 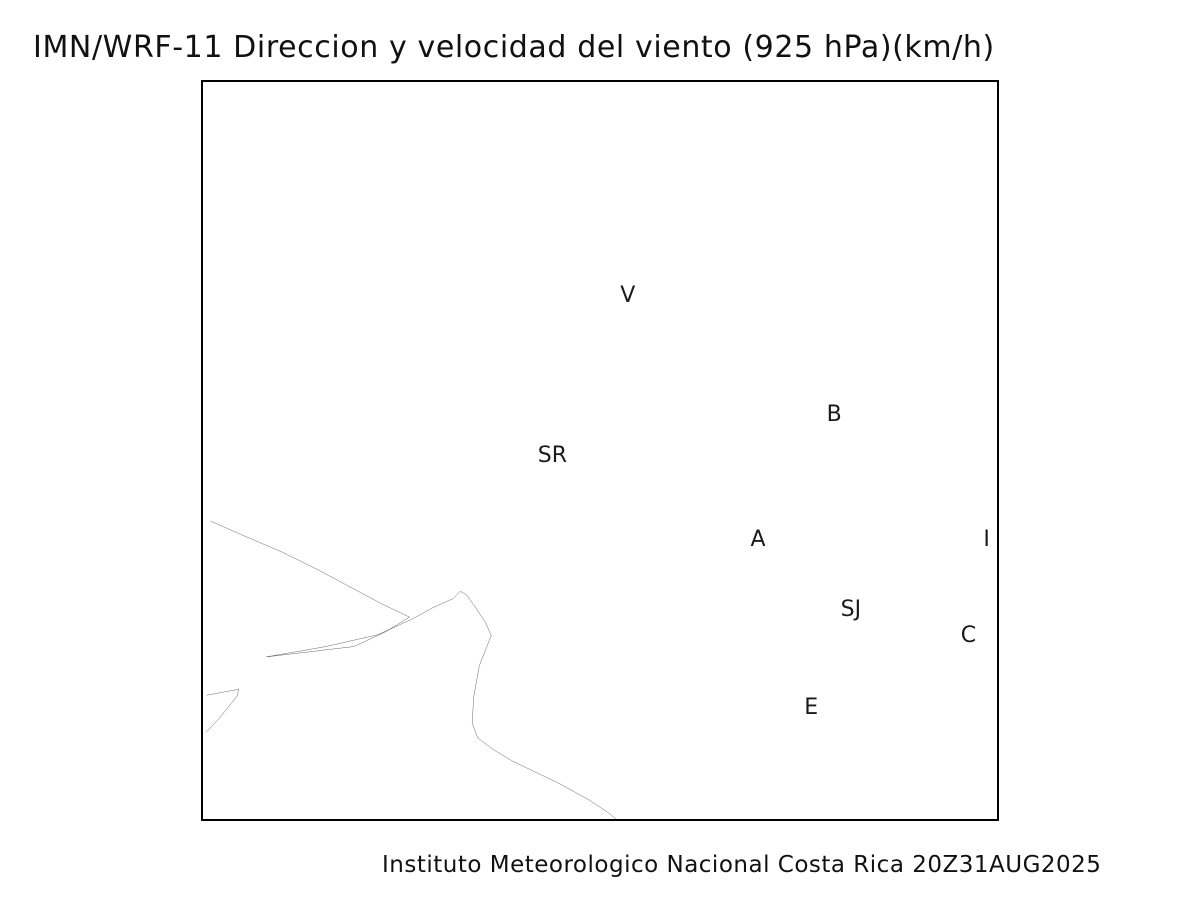 What do you see at coordinates (413, 670) in the screenshot?
I see `coastline-pacific-coast-main` at bounding box center [413, 670].